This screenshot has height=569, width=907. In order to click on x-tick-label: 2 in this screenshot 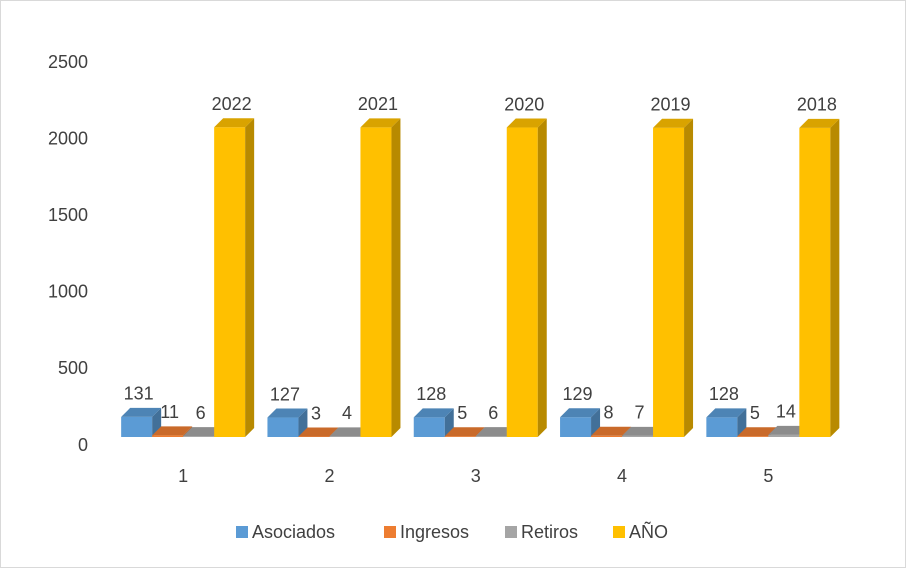, I will do `click(329, 476)`.